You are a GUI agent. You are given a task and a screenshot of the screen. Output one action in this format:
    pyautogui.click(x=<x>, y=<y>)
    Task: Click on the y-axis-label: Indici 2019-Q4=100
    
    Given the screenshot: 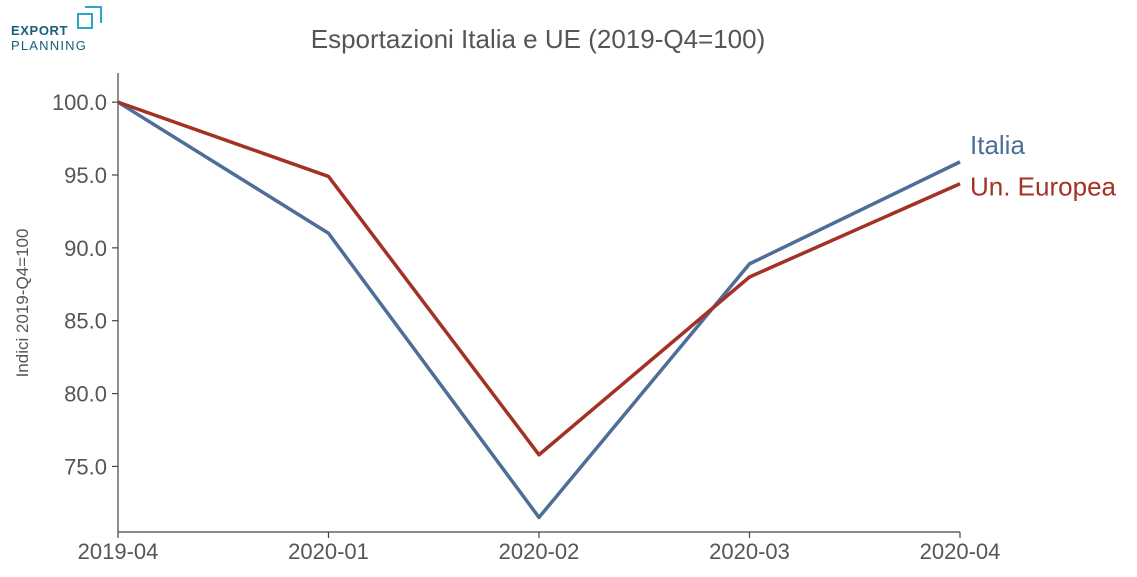 What is the action you would take?
    pyautogui.click(x=22, y=303)
    